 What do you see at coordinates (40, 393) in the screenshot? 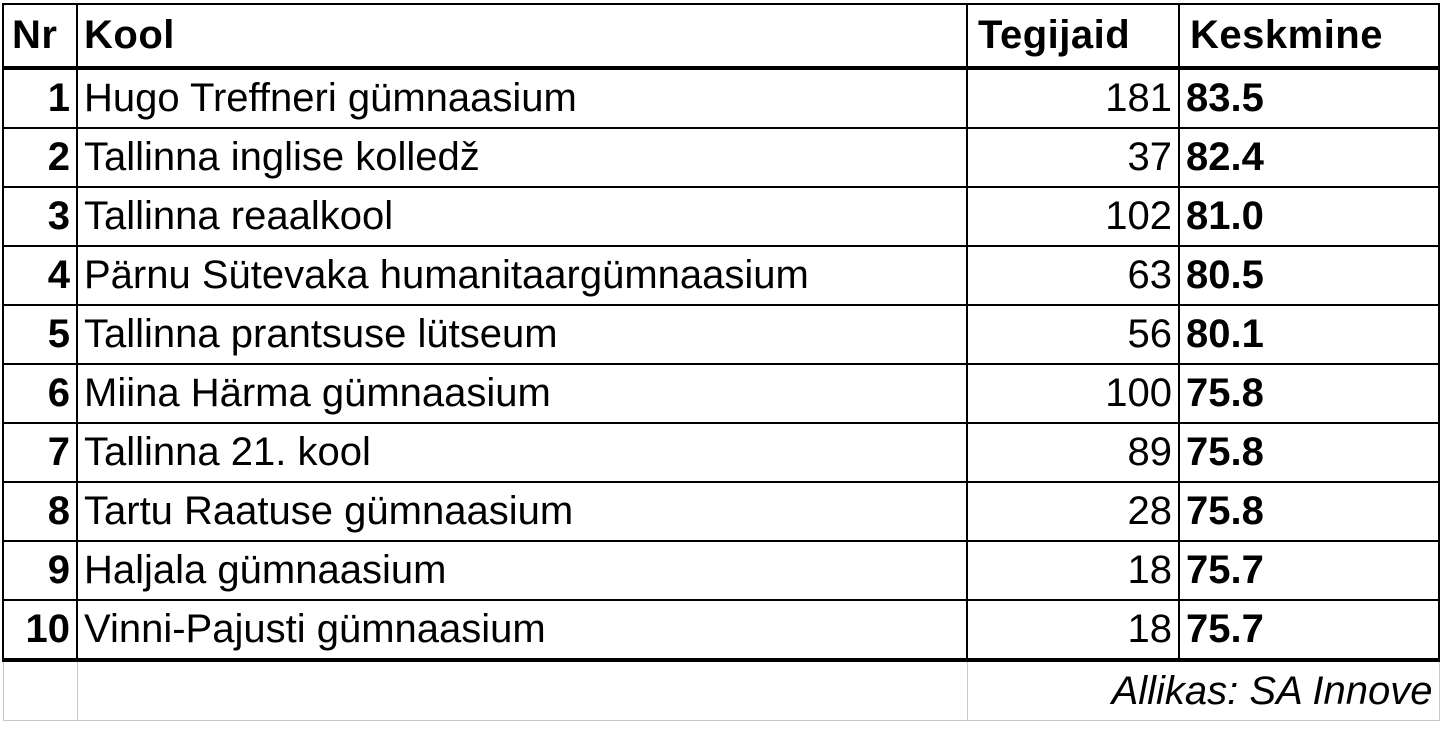
I see `cell-nr: 6` at bounding box center [40, 393].